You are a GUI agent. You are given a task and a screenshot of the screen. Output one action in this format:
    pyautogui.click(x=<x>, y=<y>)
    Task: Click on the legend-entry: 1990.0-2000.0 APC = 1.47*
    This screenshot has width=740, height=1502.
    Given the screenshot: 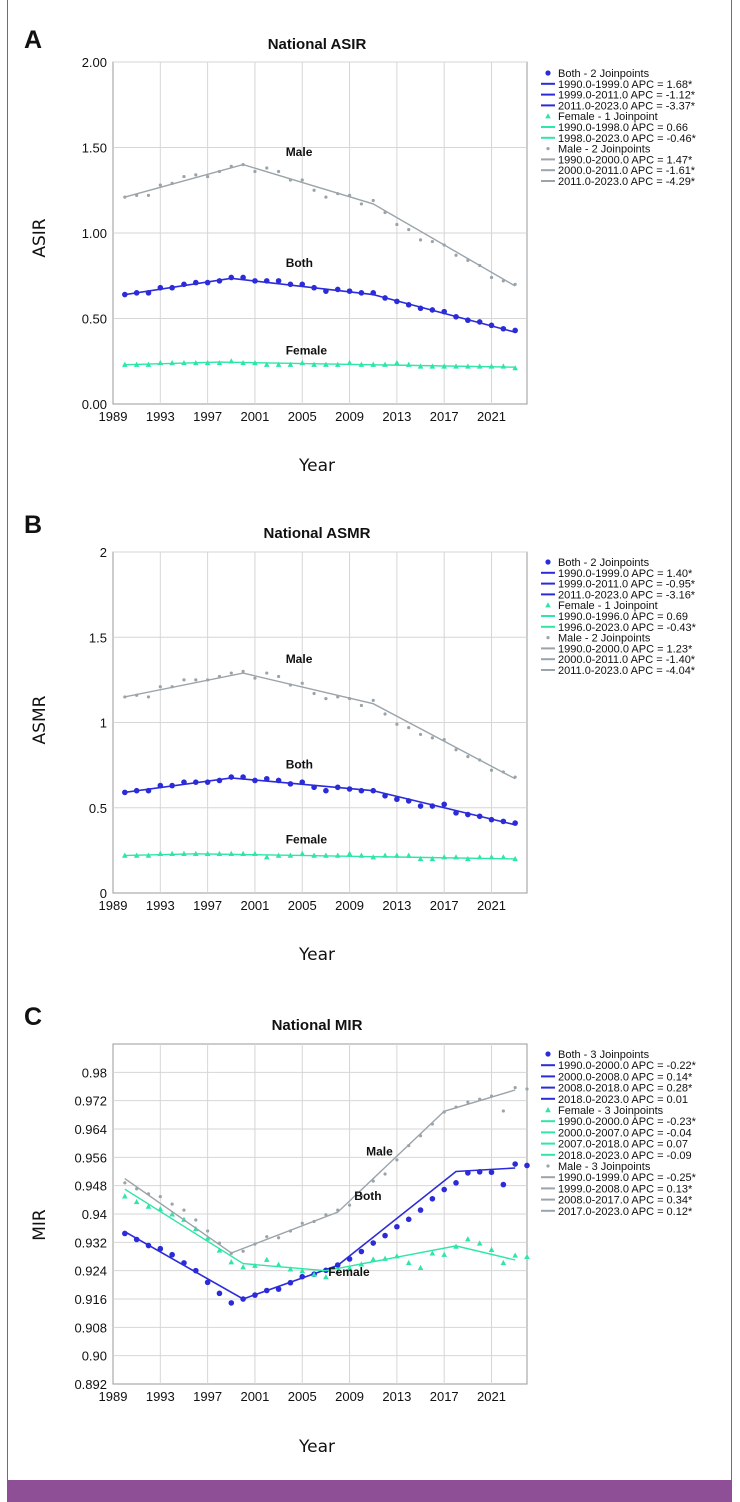 What is the action you would take?
    pyautogui.click(x=617, y=160)
    